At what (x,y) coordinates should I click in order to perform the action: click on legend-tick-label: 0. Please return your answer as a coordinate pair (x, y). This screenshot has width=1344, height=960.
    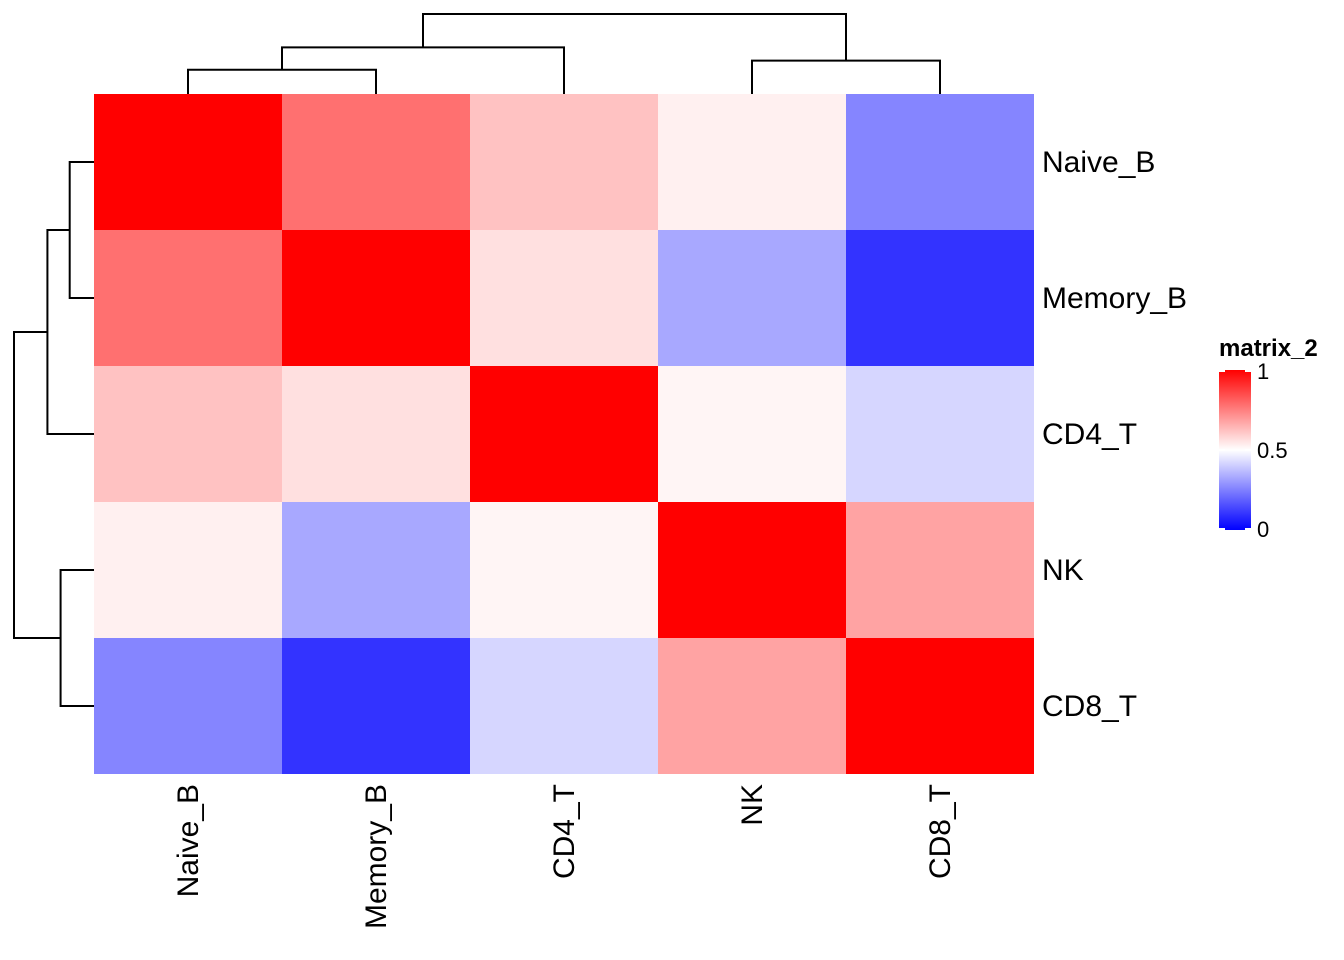
    Looking at the image, I should click on (1263, 529).